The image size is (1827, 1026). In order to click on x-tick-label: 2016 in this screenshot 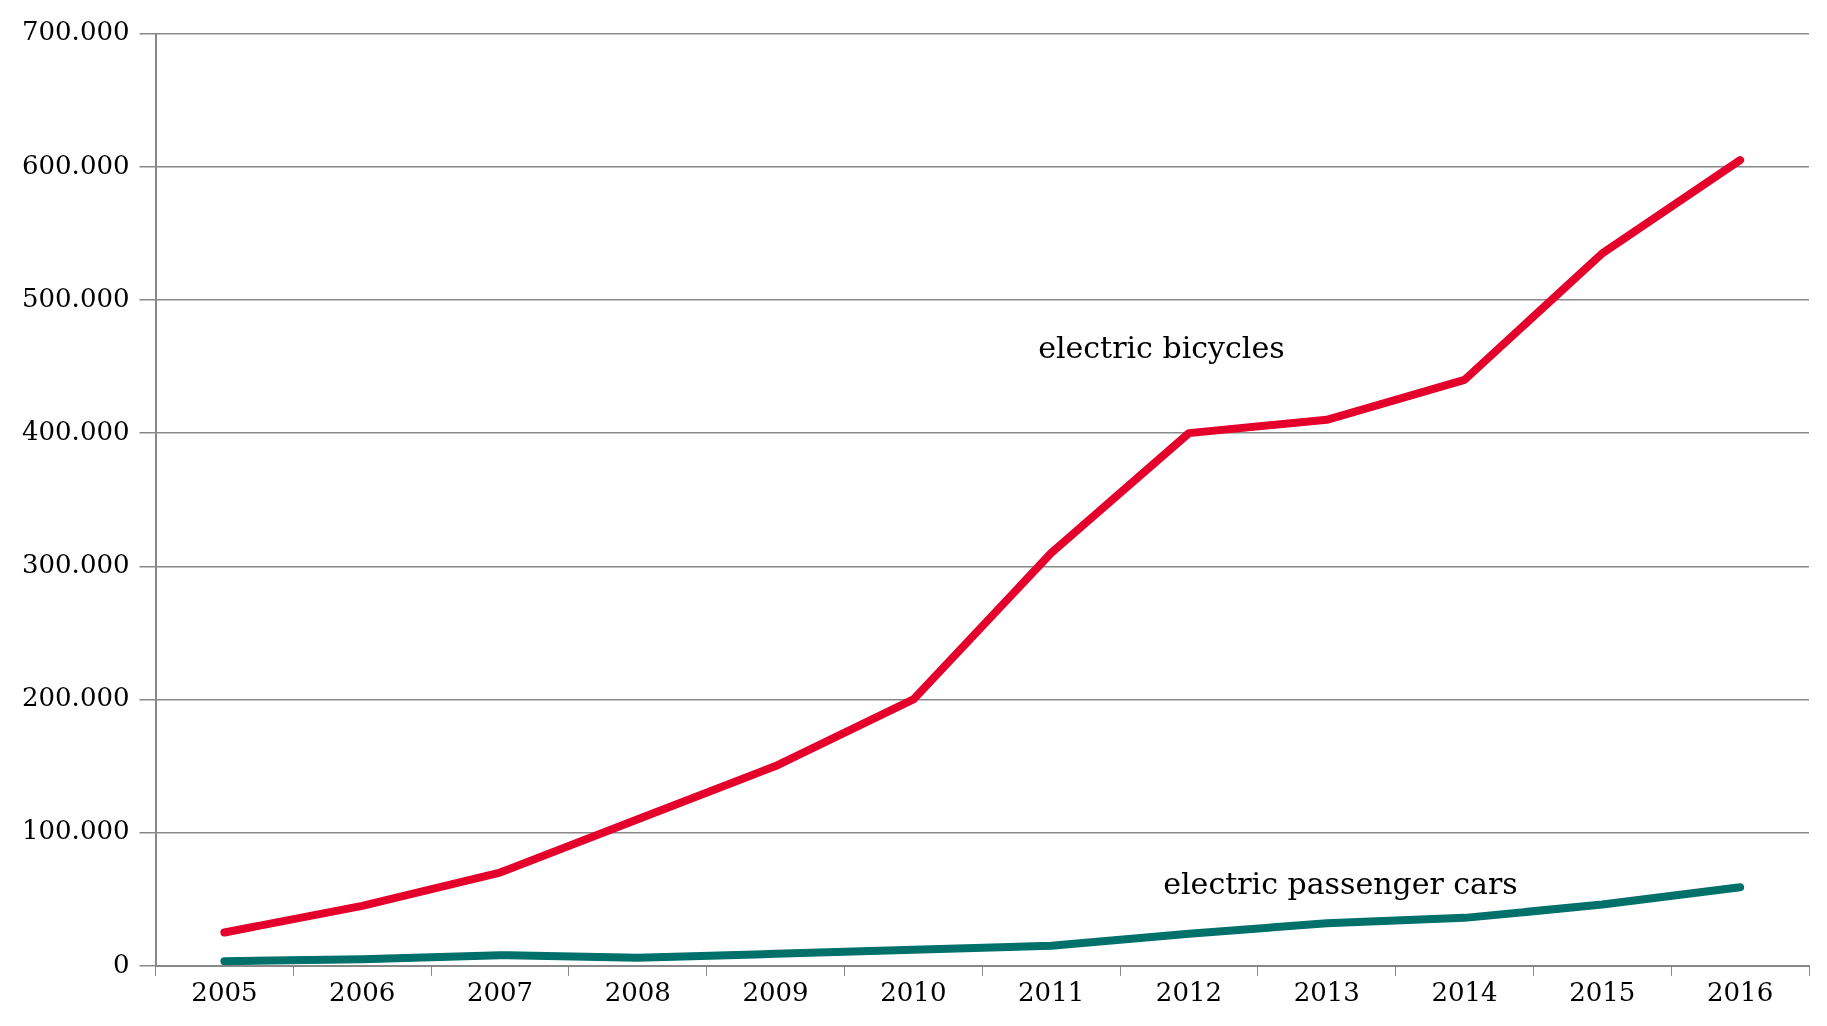, I will do `click(1740, 992)`.